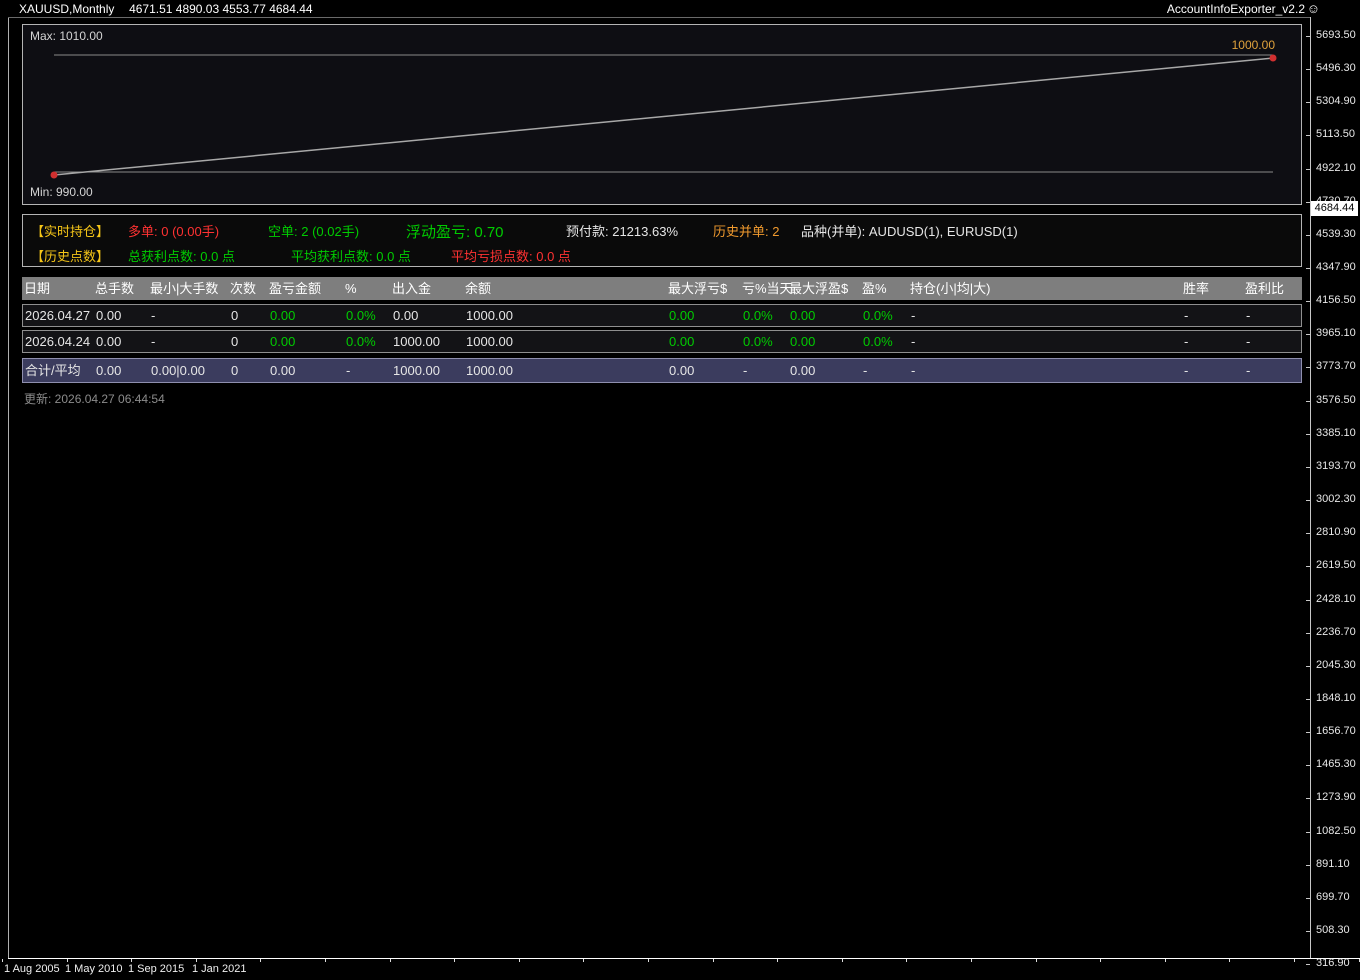 This screenshot has width=1360, height=980. What do you see at coordinates (67, 9) in the screenshot?
I see `symbol-period-label: XAUUSD,Monthly` at bounding box center [67, 9].